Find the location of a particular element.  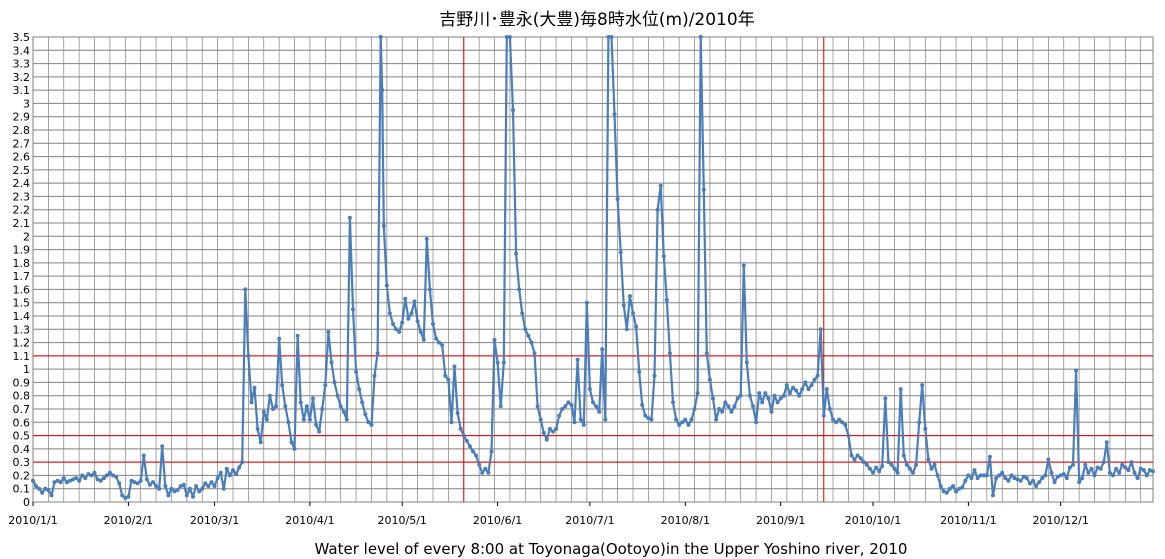

y-tick-label: 3.4 is located at coordinates (22, 50).